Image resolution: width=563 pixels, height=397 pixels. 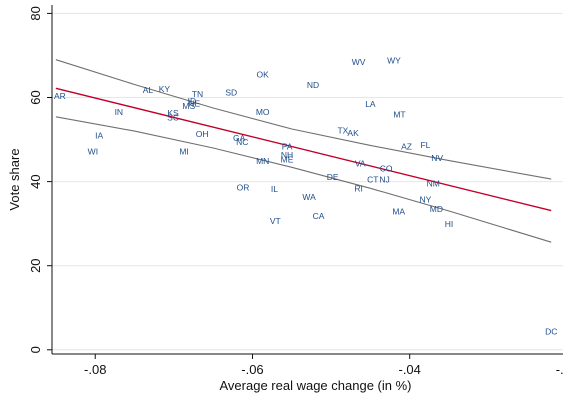 What do you see at coordinates (559, 369) in the screenshot?
I see `x-tick-label: -.02` at bounding box center [559, 369].